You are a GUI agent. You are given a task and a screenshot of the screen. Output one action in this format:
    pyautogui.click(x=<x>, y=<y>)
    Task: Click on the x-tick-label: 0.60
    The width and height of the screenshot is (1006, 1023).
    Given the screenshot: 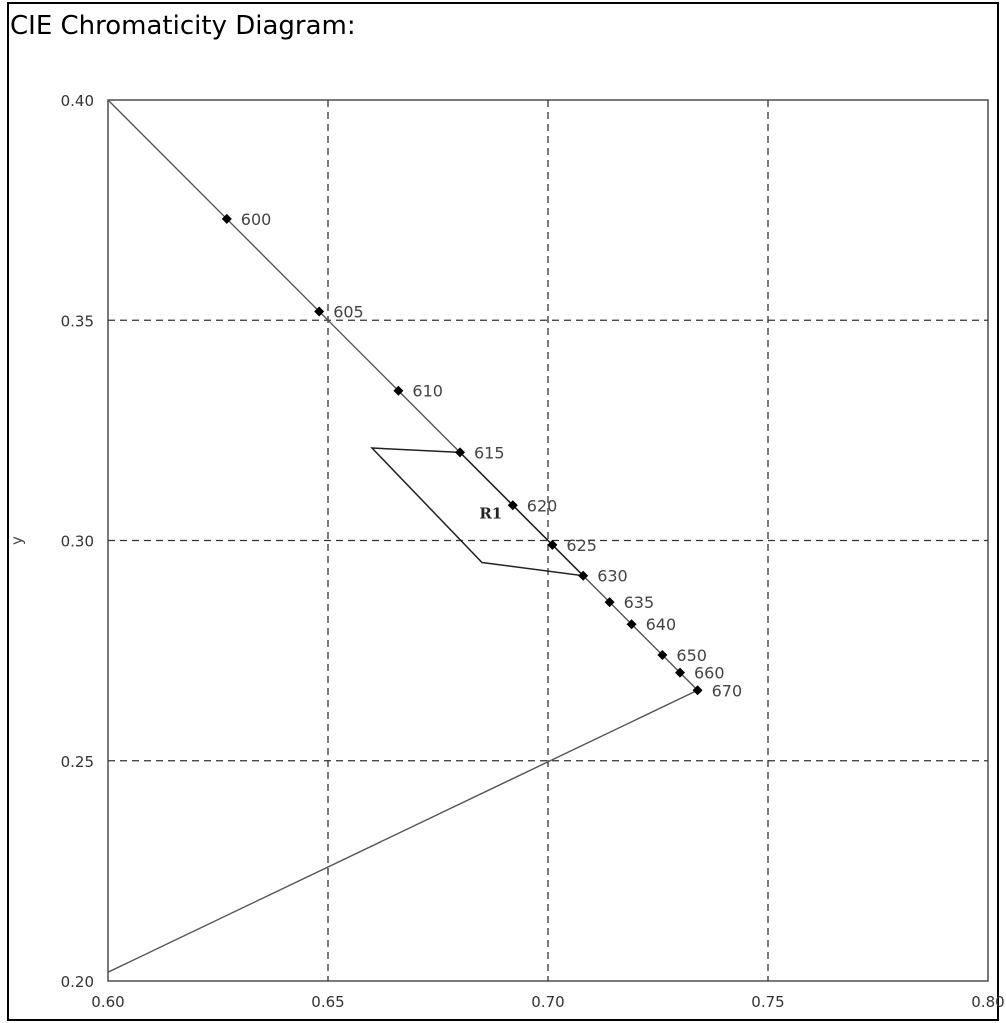 What is the action you would take?
    pyautogui.click(x=107, y=1002)
    